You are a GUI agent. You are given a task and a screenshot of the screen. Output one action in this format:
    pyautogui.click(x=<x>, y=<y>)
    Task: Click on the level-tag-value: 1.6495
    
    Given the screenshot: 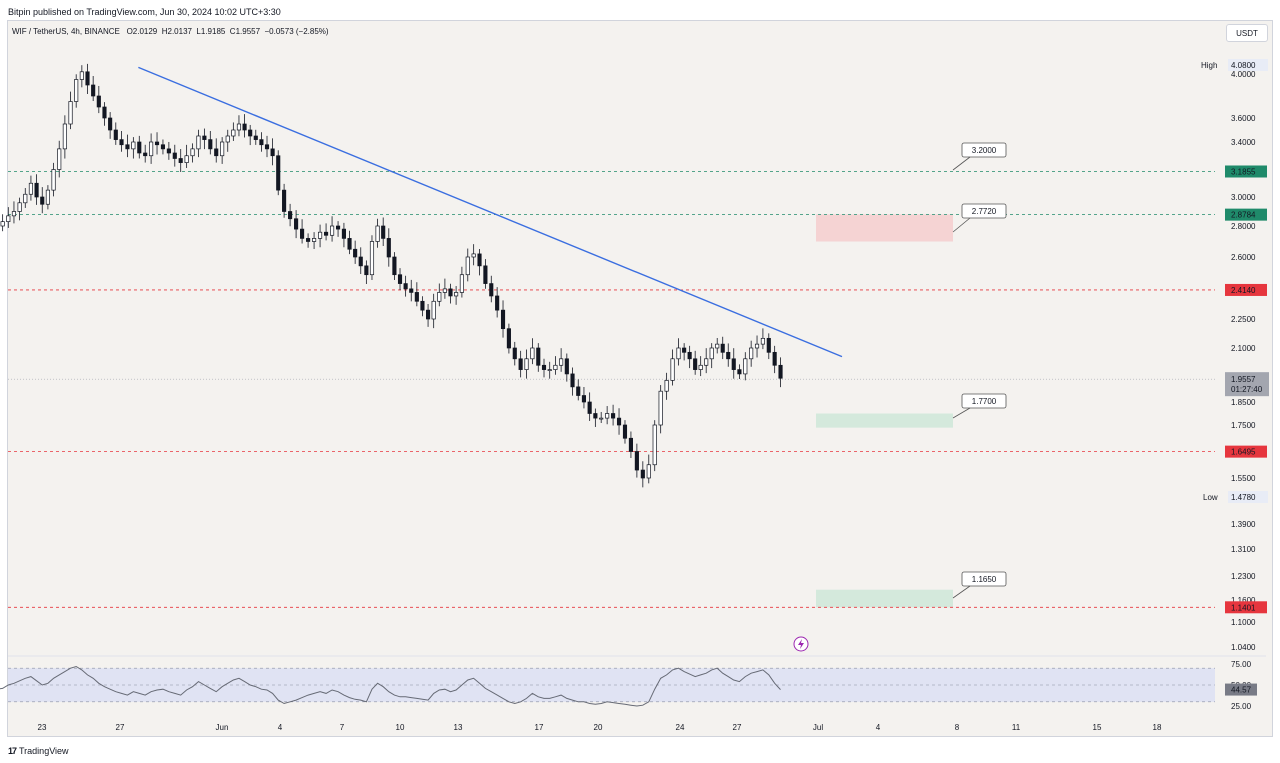 What is the action you would take?
    pyautogui.click(x=1243, y=452)
    